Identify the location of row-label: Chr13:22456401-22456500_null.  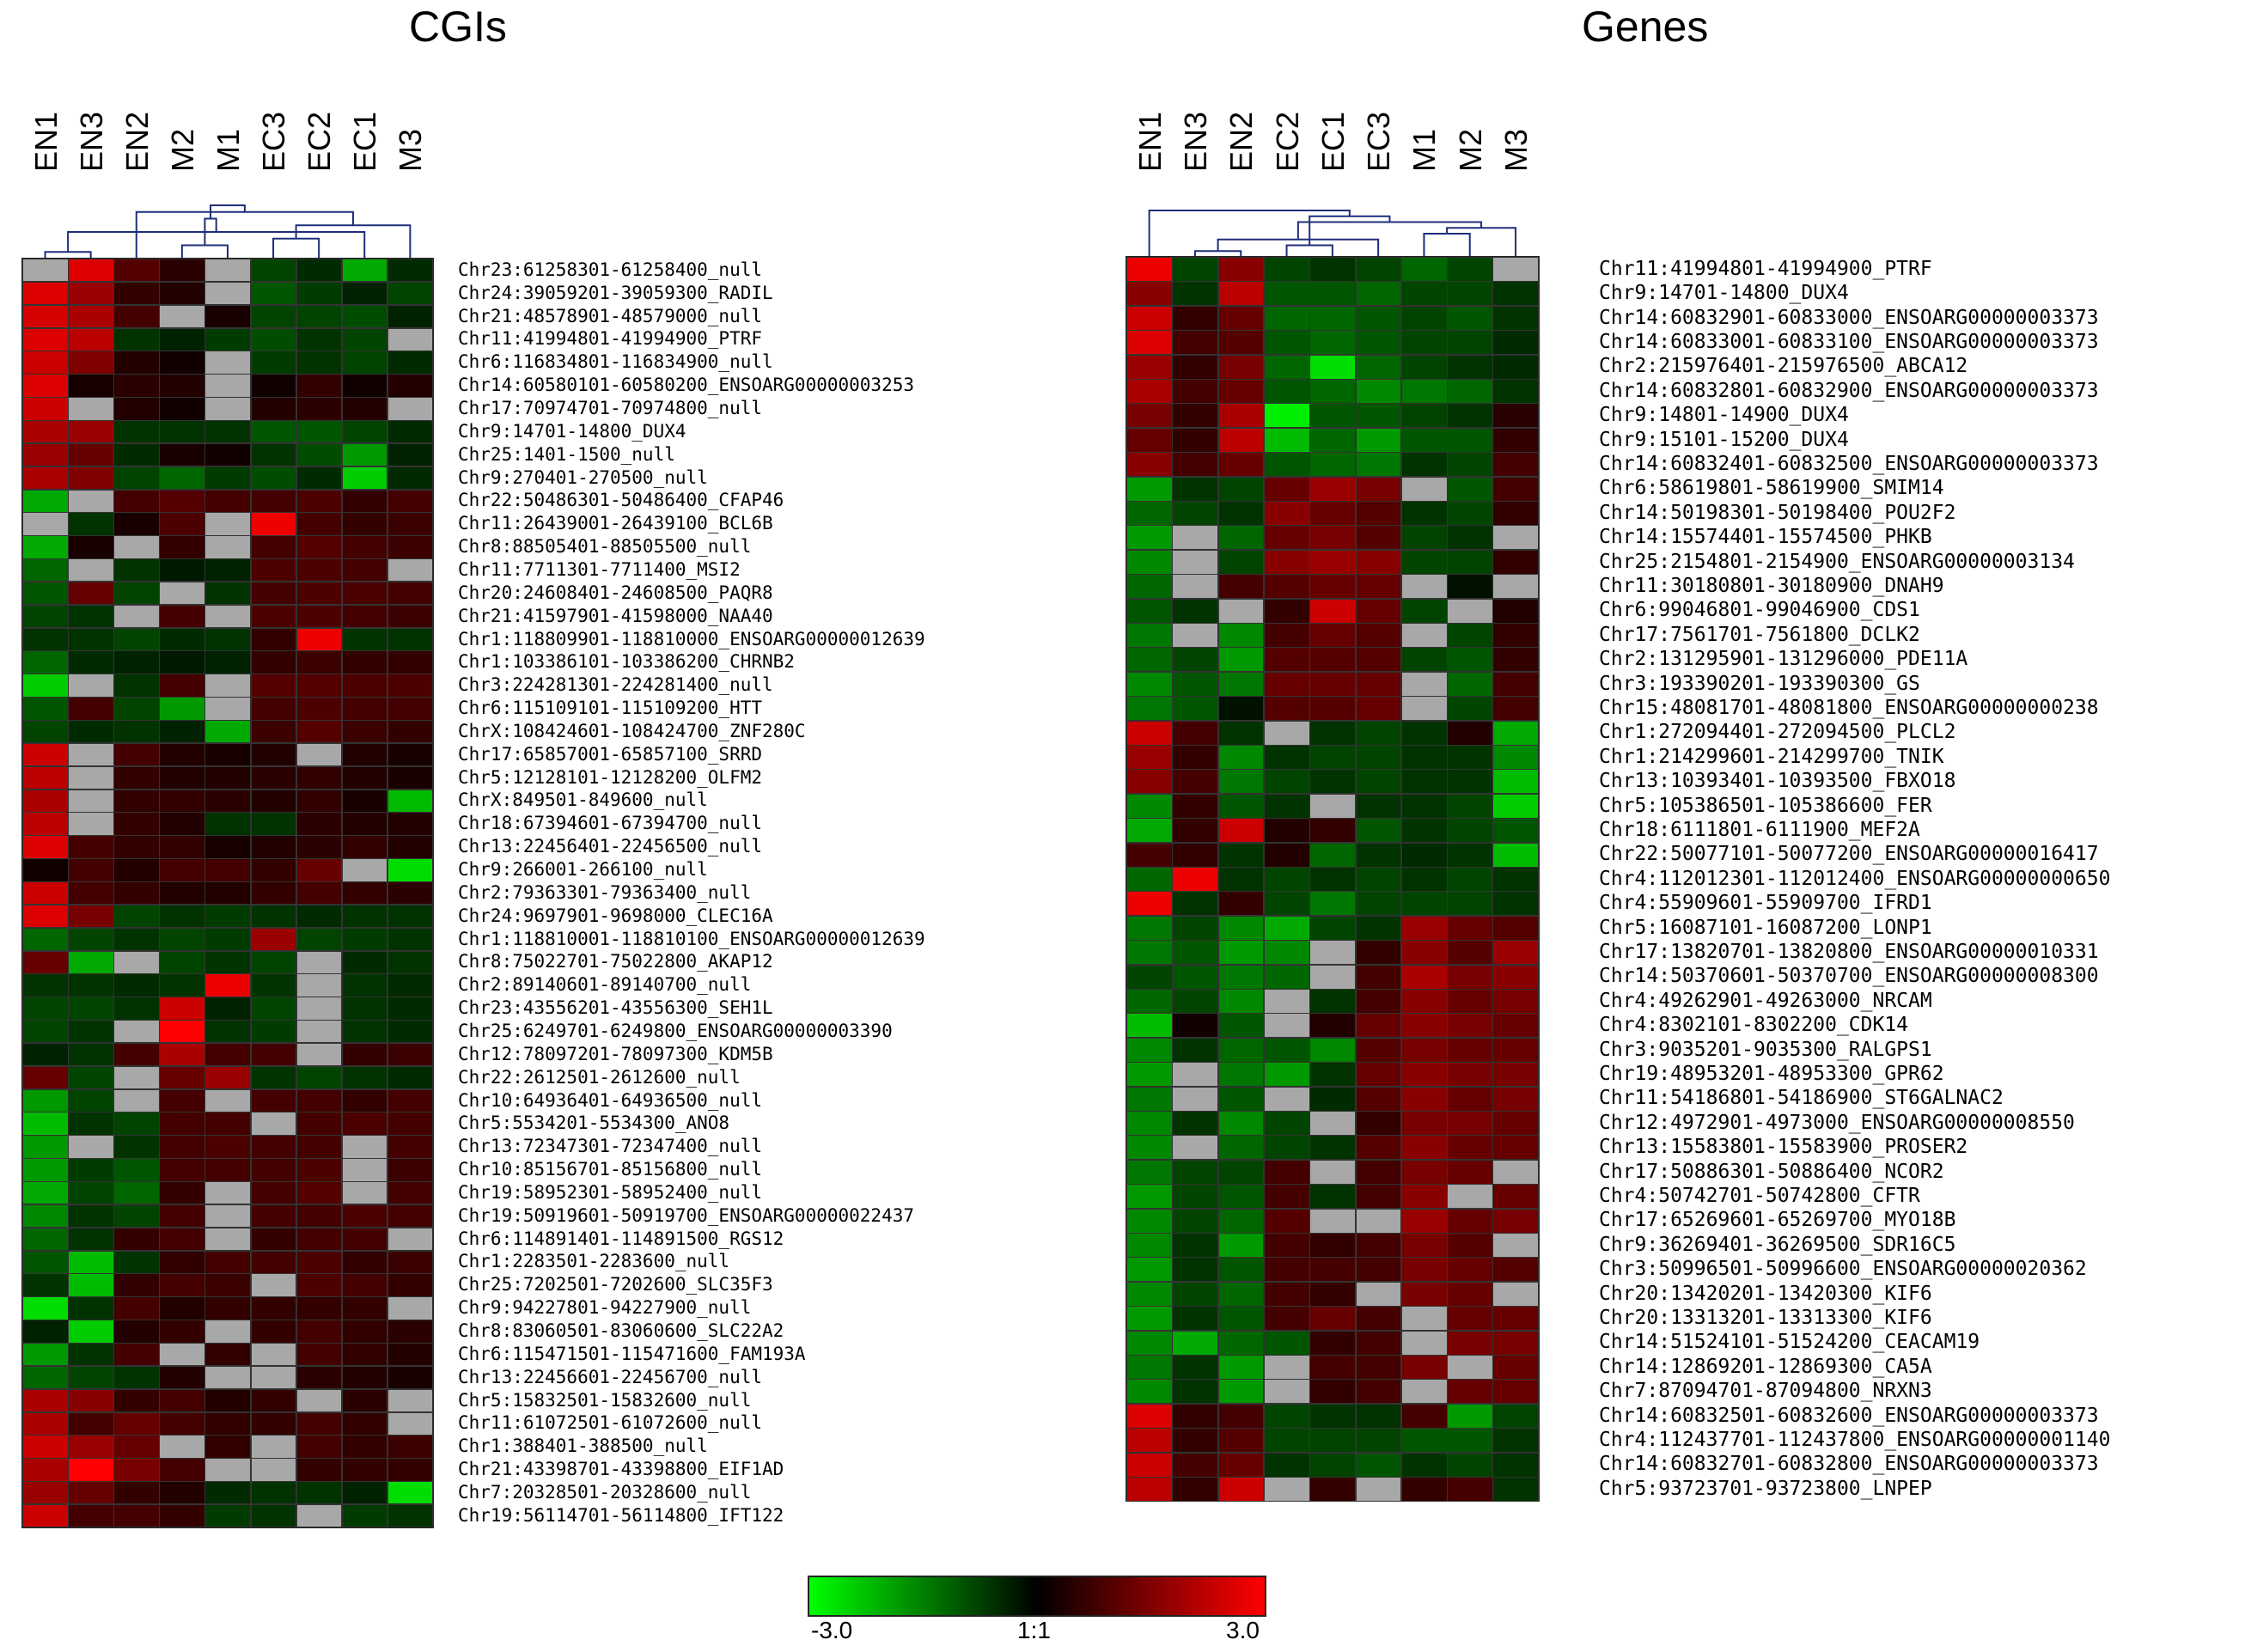
(611, 847).